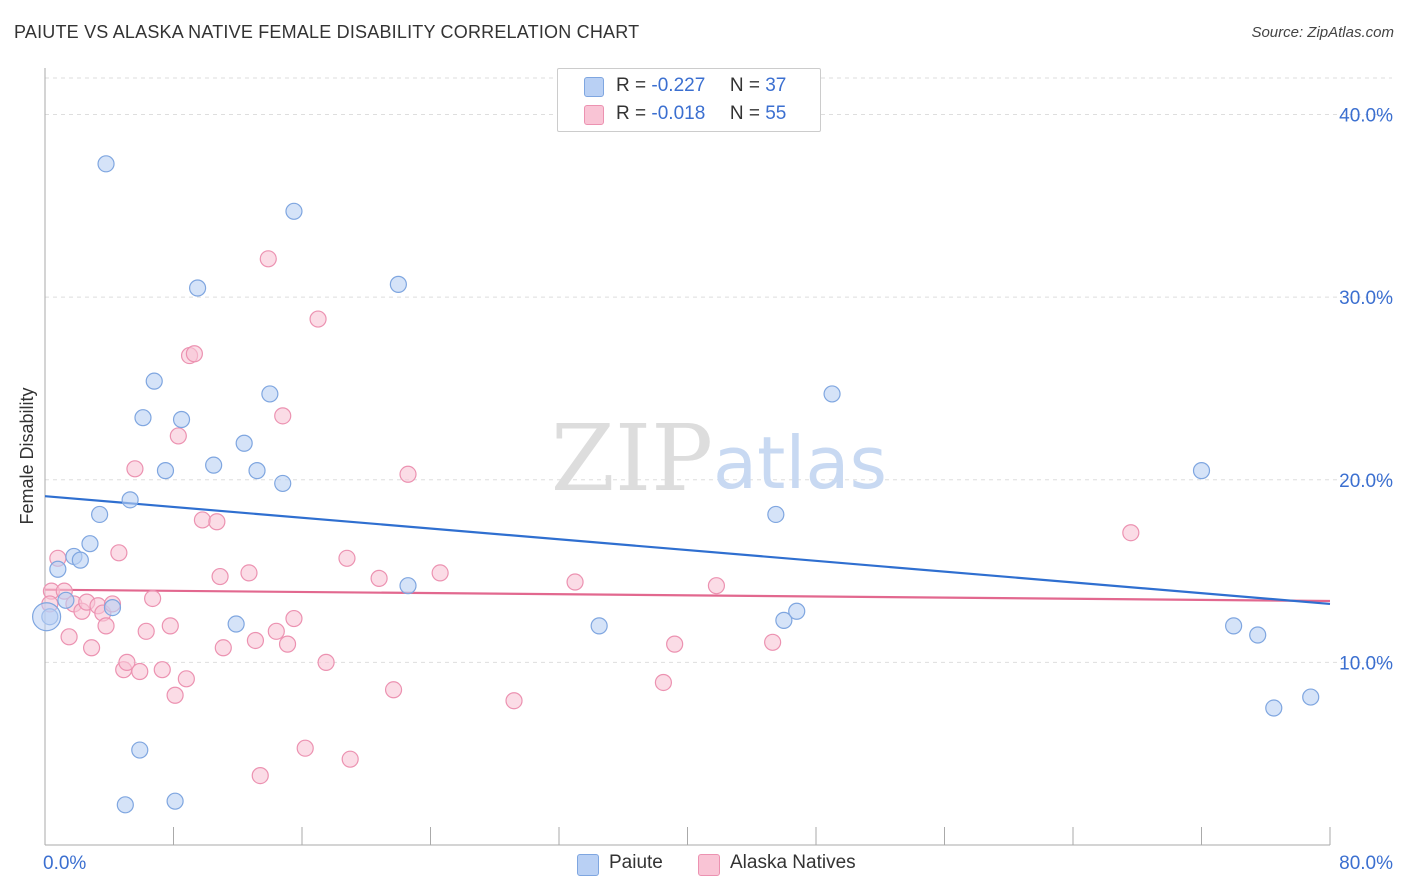 Image resolution: width=1406 pixels, height=892 pixels. I want to click on y-tick-label: 30.0%, so click(1366, 298).